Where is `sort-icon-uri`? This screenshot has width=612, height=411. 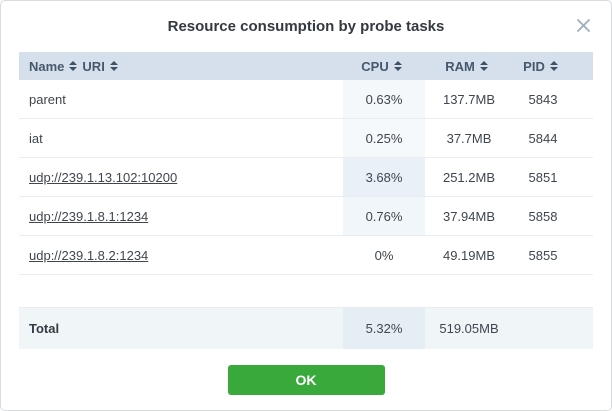 sort-icon-uri is located at coordinates (113, 66).